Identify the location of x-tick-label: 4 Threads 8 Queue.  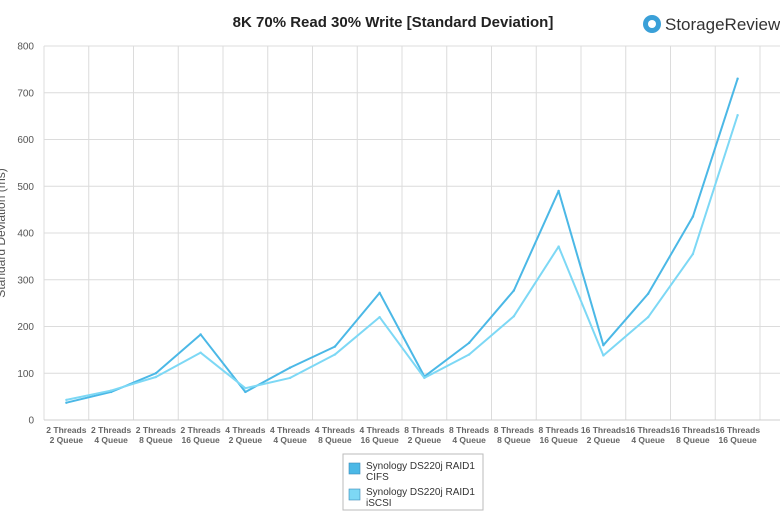
(335, 435).